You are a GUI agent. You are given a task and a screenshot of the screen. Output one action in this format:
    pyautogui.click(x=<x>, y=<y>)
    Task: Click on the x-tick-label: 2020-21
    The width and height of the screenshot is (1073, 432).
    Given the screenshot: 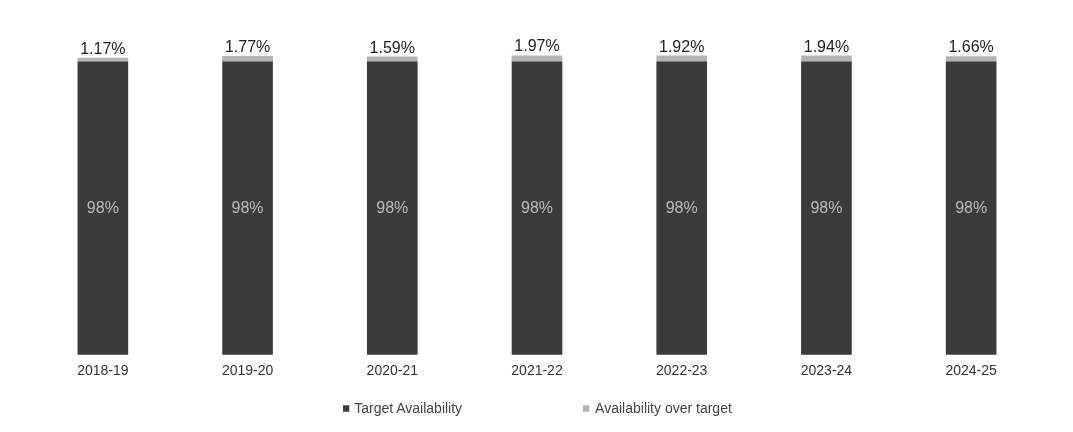 What is the action you would take?
    pyautogui.click(x=392, y=369)
    